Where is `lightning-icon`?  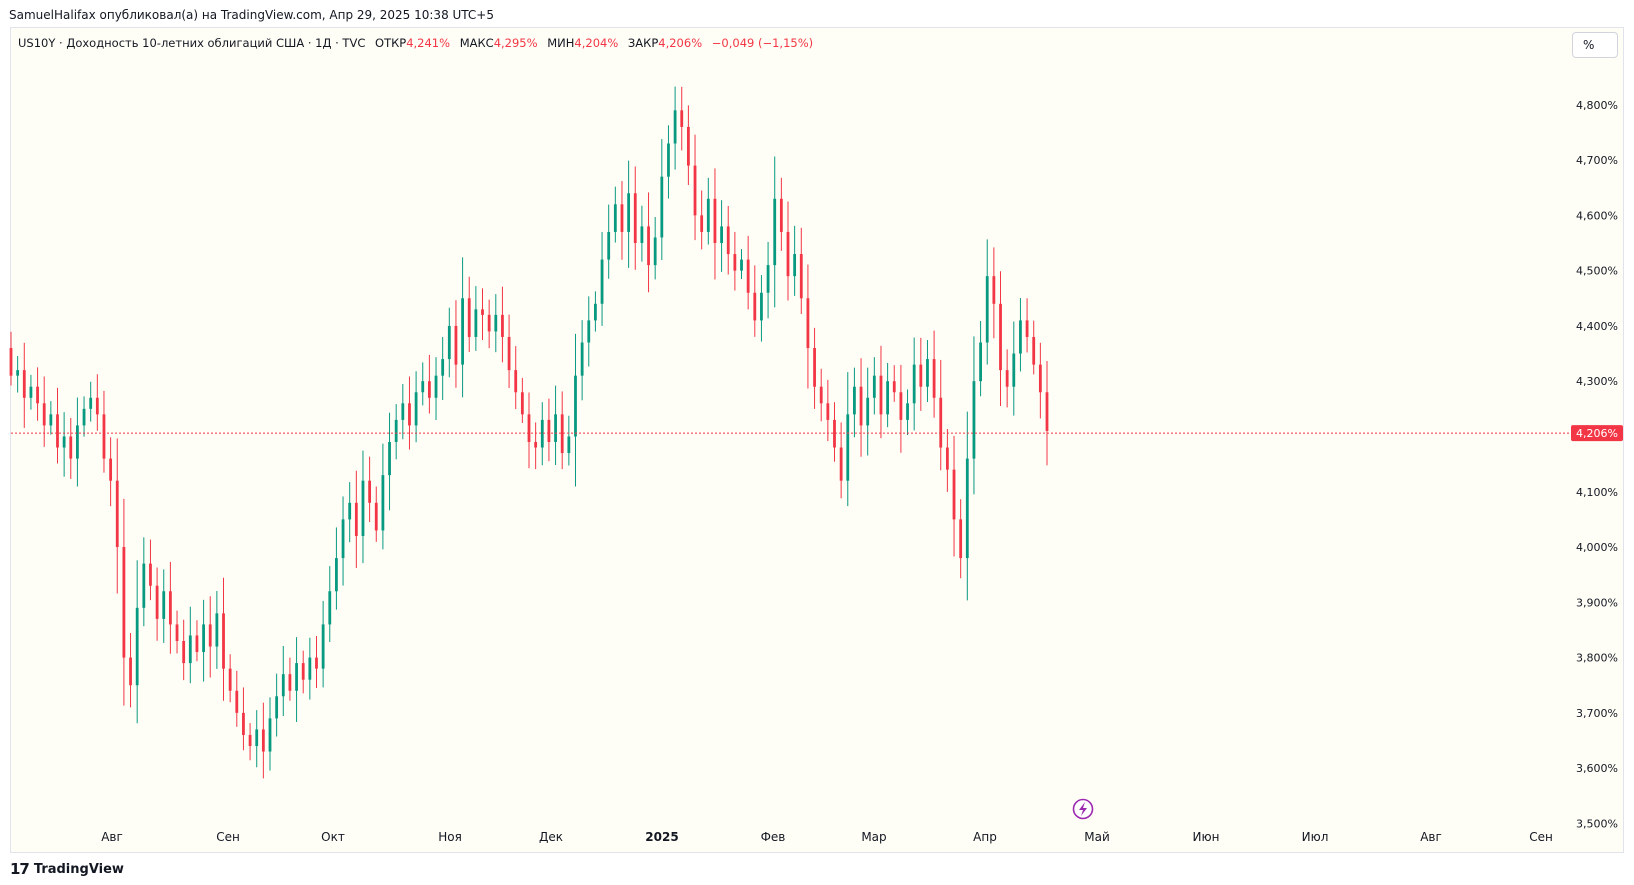 lightning-icon is located at coordinates (1083, 809).